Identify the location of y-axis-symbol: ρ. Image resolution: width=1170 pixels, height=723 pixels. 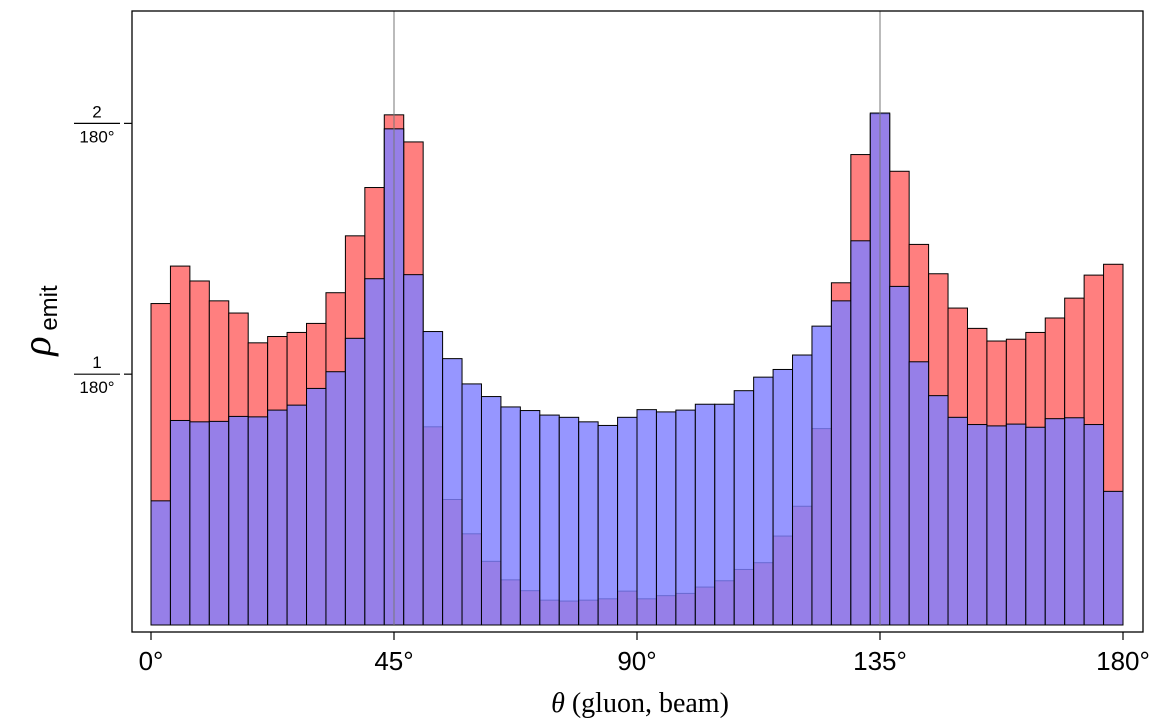
(36, 346).